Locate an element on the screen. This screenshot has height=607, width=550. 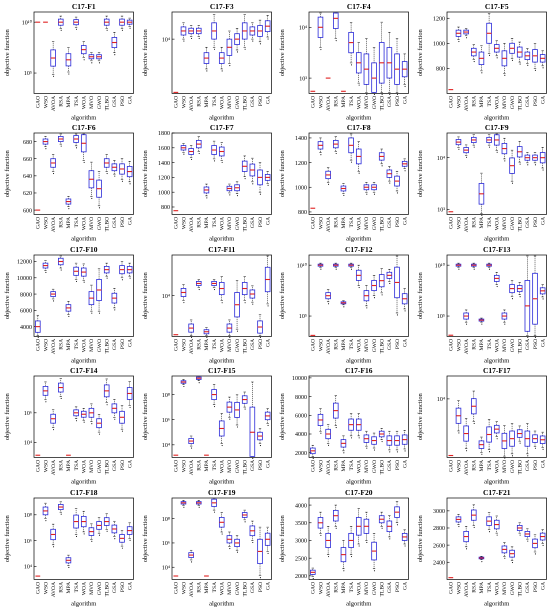
y-tick-label: 12000 is located at coordinates (24, 263).